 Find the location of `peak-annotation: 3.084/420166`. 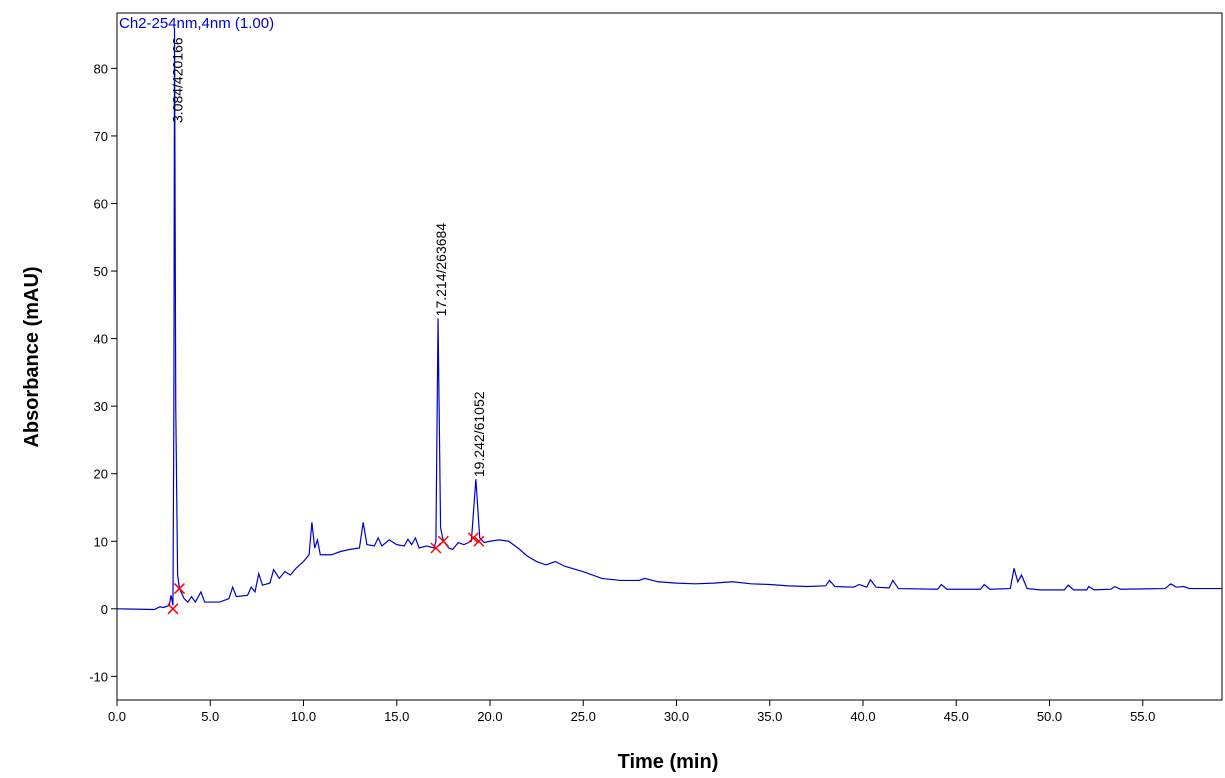

peak-annotation: 3.084/420166 is located at coordinates (178, 80).